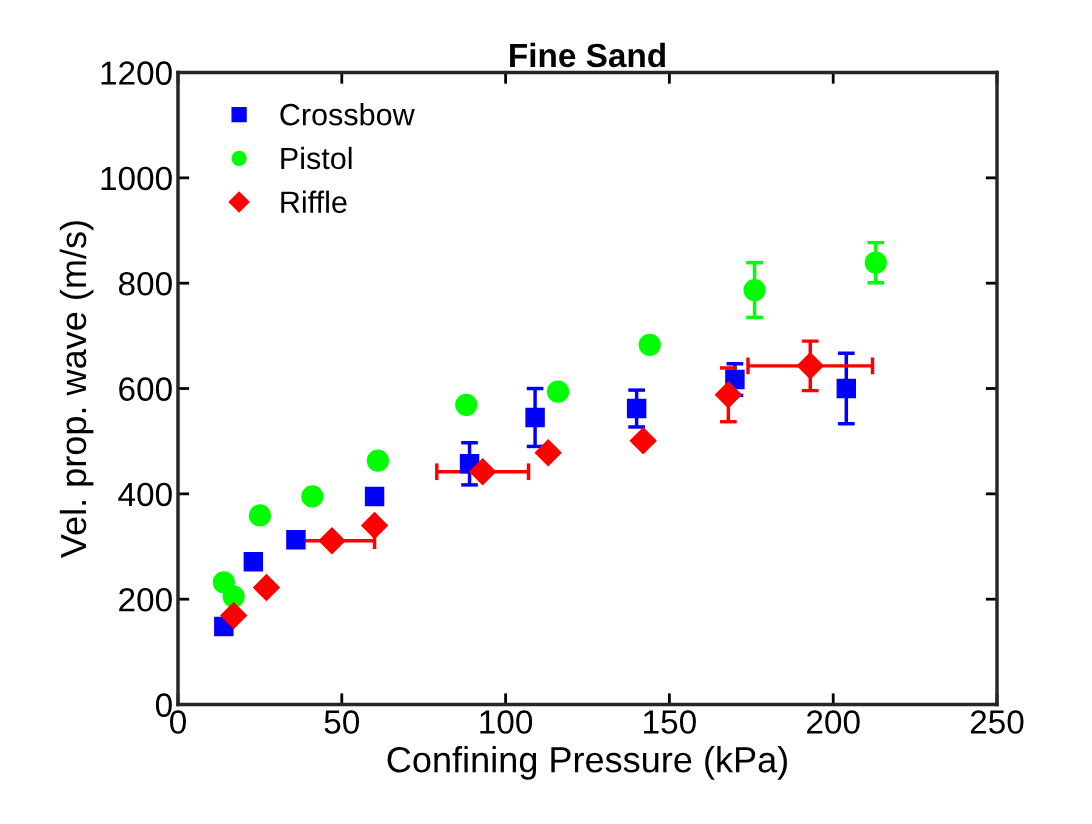 Image resolution: width=1092 pixels, height=824 pixels. Describe the element at coordinates (136, 73) in the screenshot. I see `y-tick-label: 1200` at that location.